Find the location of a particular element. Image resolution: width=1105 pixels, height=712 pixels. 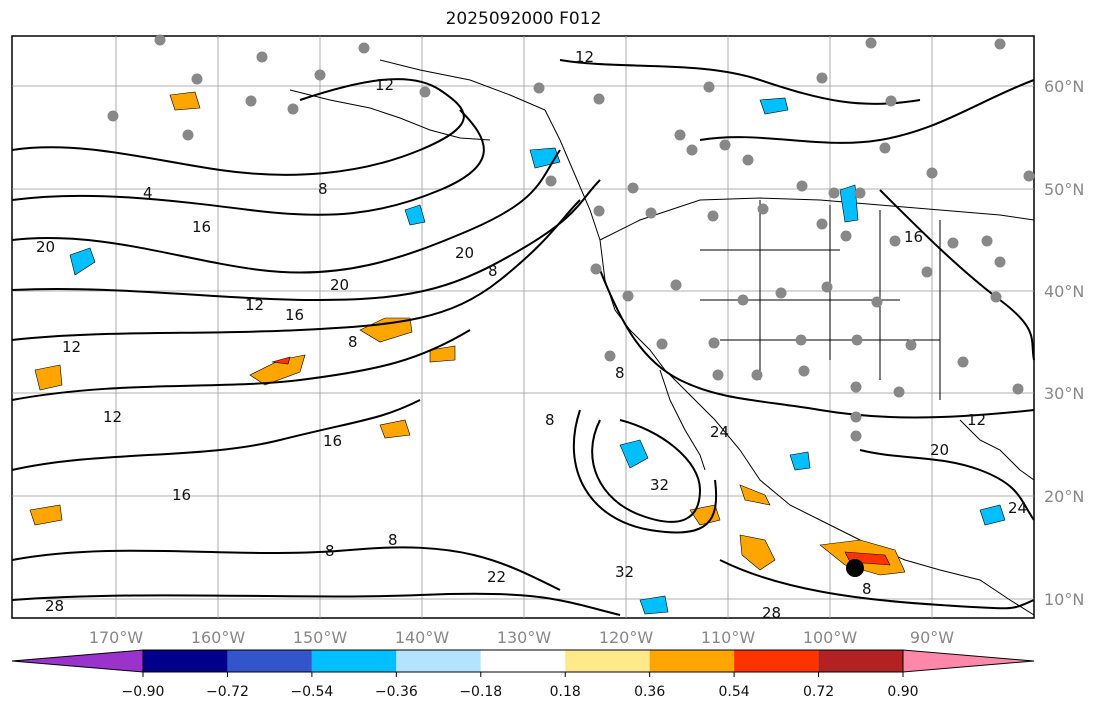

contour-label: 4 is located at coordinates (148, 193).